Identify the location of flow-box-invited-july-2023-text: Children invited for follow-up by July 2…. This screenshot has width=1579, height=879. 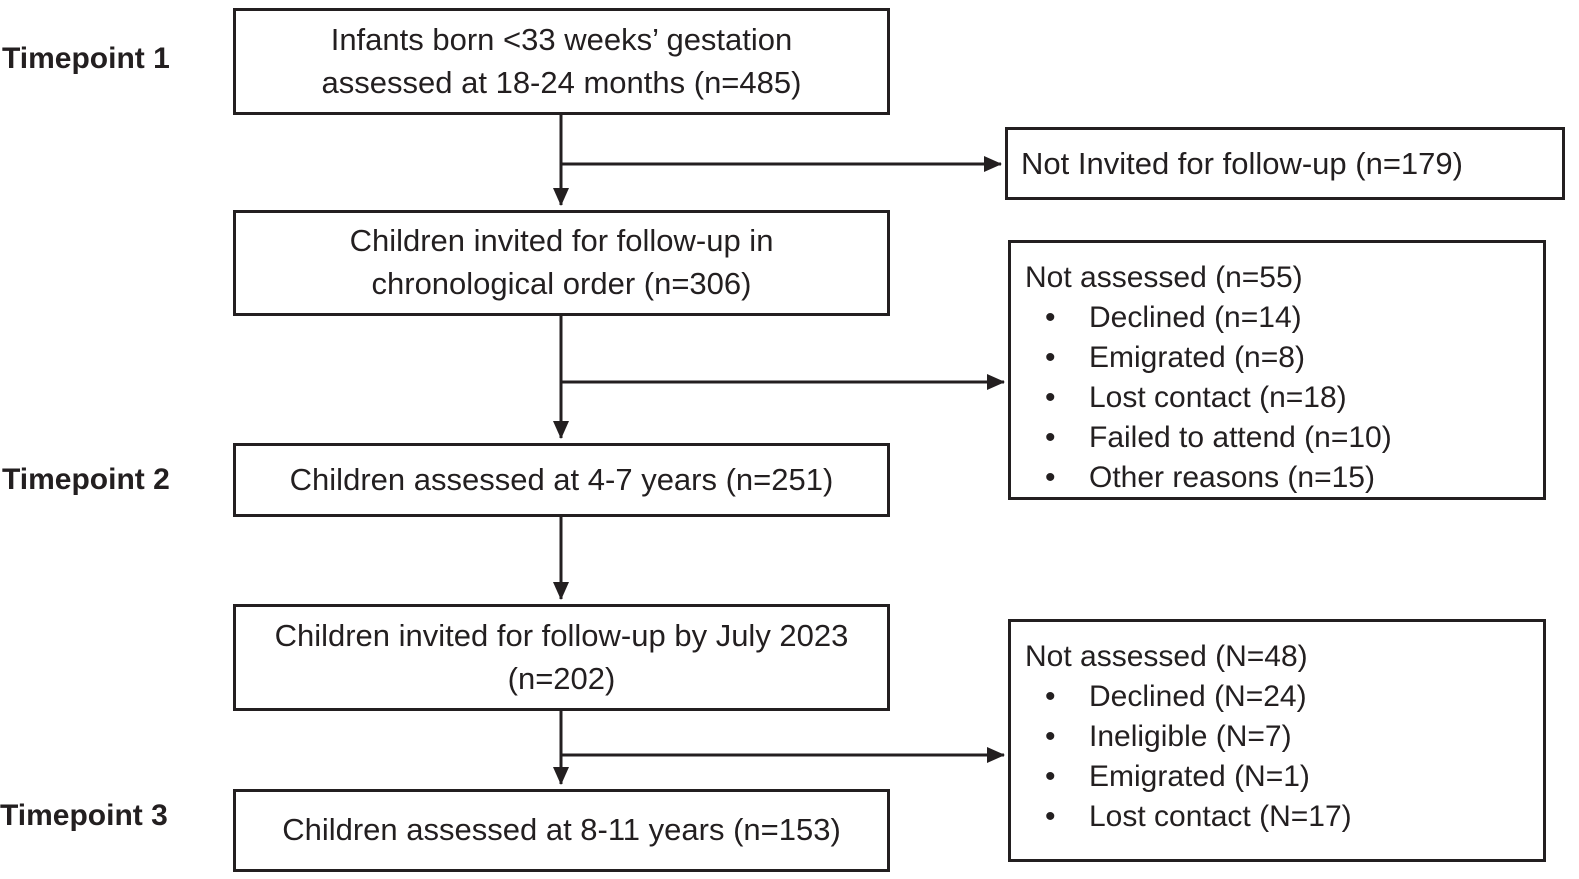
(561, 656).